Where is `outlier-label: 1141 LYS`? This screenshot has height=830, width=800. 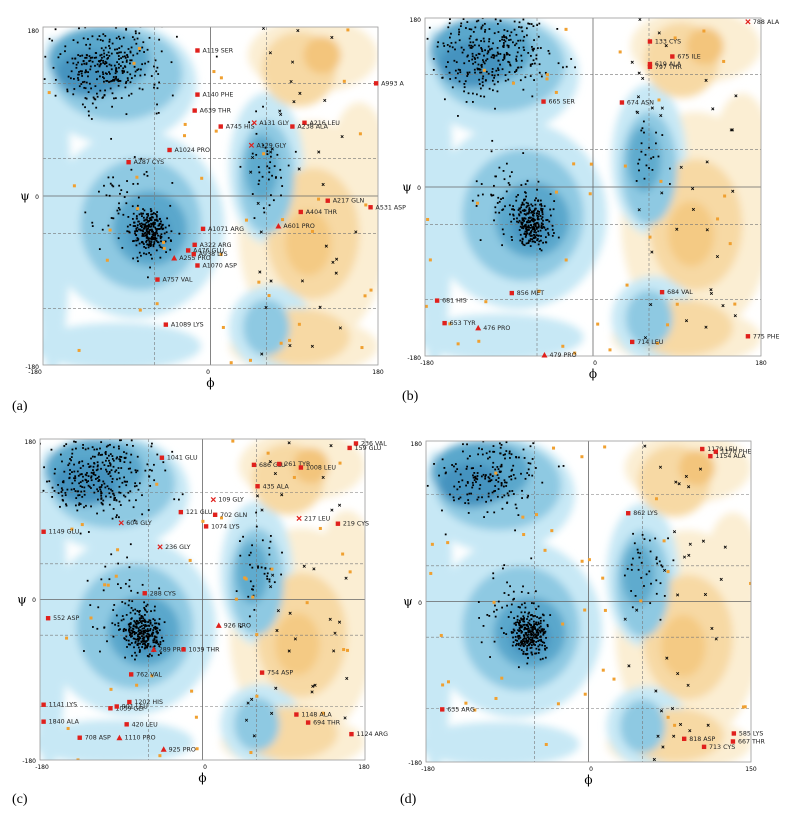
outlier-label: 1141 LYS is located at coordinates (63, 705).